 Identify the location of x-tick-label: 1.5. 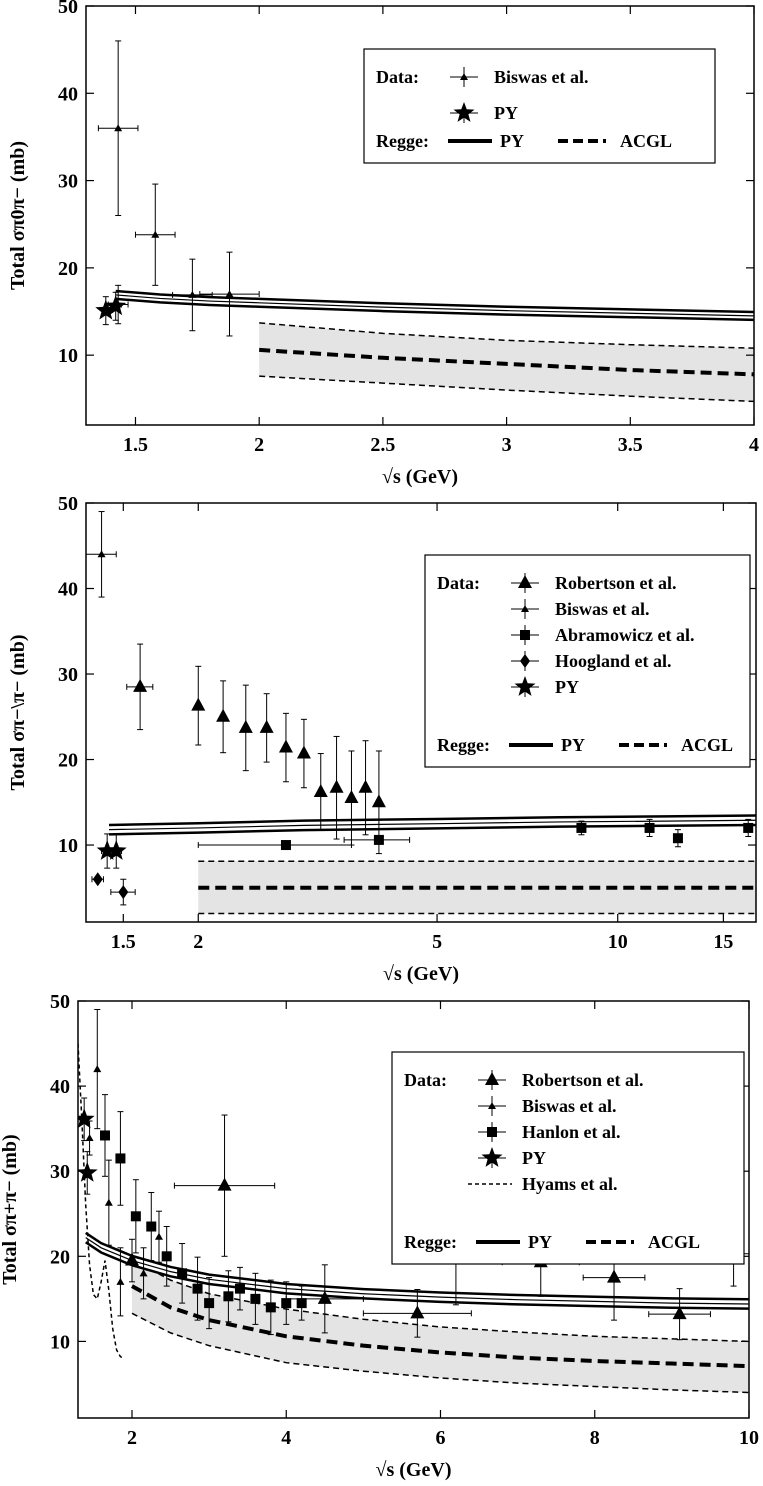
(123, 942).